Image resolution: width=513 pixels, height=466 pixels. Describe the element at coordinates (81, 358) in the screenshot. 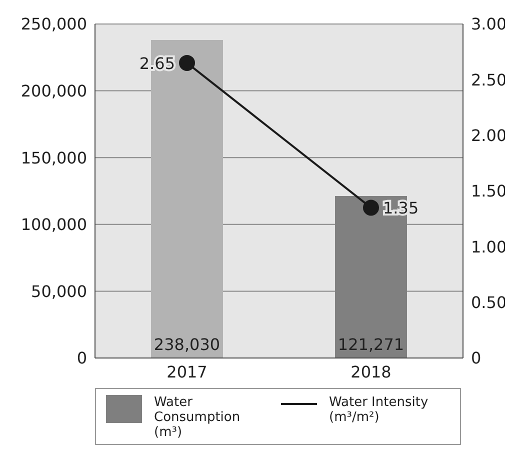

I see `y-tick-label: 0` at that location.